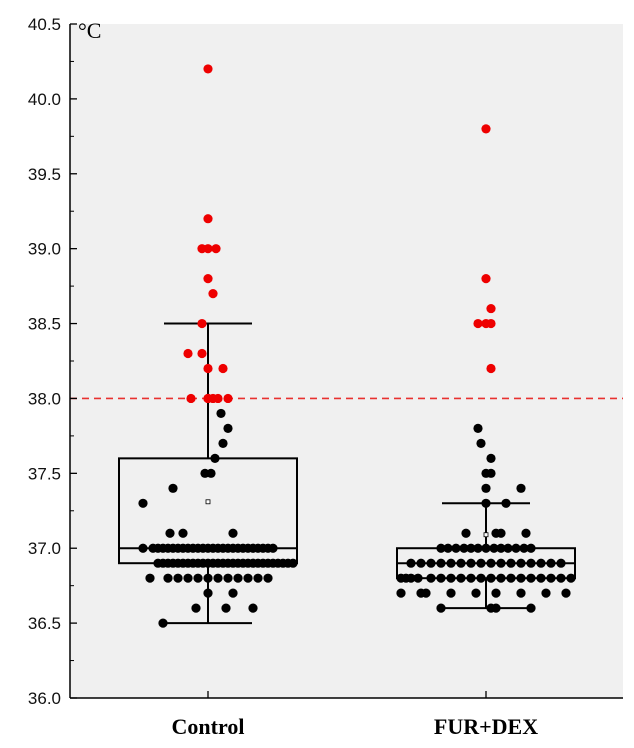 The image size is (634, 748). I want to click on y-tick-label: 39.0, so click(44, 249).